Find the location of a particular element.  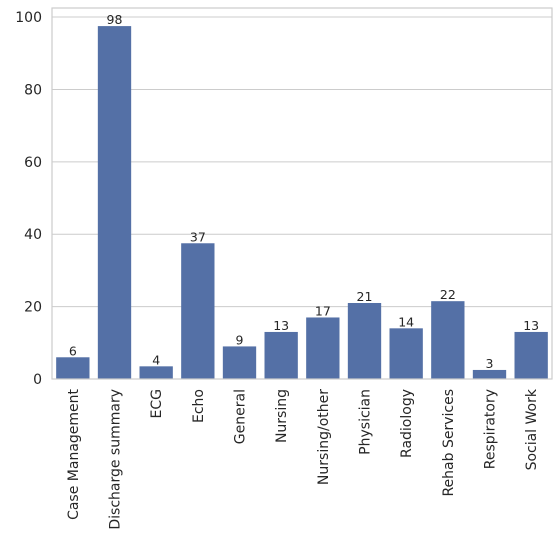

data-label: 98 is located at coordinates (115, 19).